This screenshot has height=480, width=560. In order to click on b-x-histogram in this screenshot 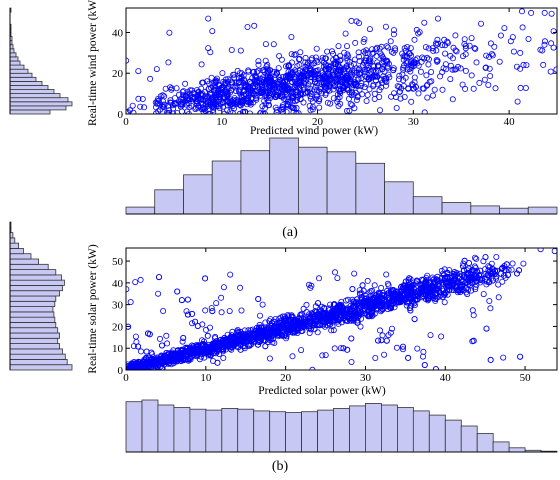, I will do `click(341, 426)`.